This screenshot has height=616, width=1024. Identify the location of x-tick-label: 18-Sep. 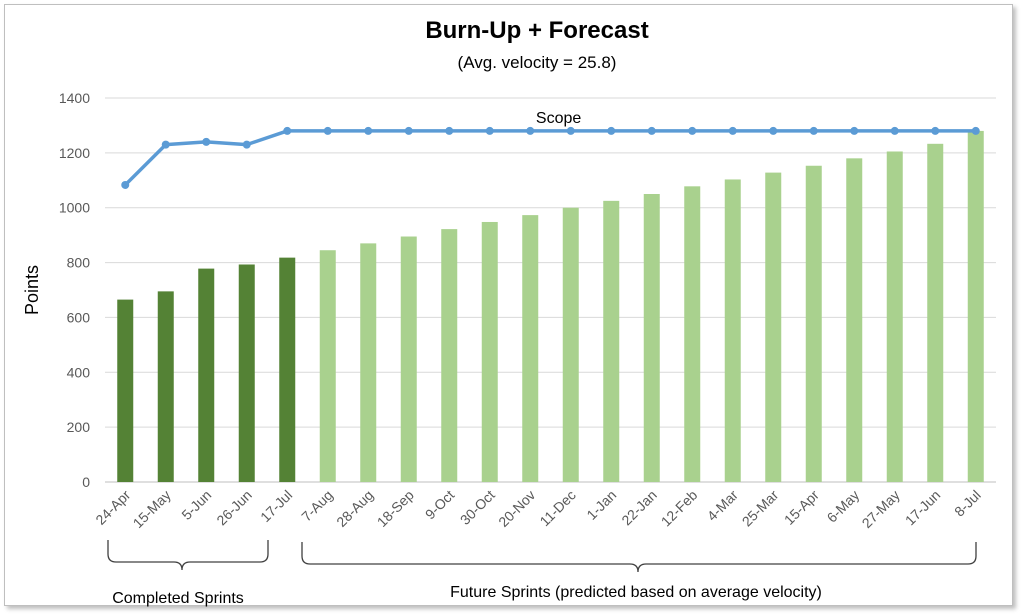
(395, 508).